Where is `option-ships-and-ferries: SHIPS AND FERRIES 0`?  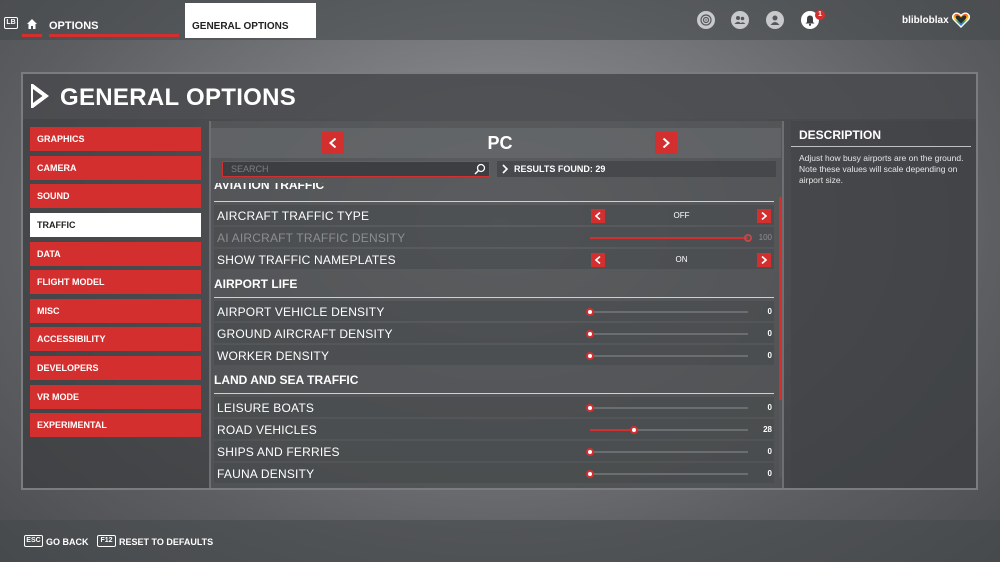
option-ships-and-ferries: SHIPS AND FERRIES 0 is located at coordinates (494, 451).